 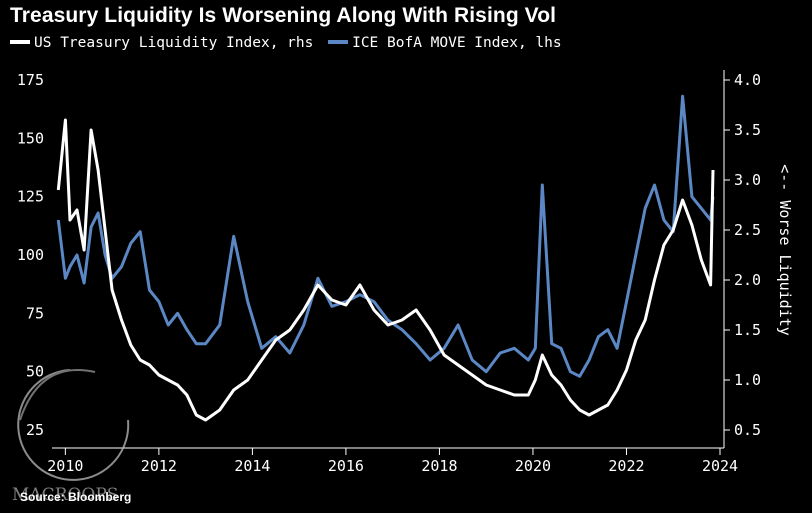 What do you see at coordinates (747, 230) in the screenshot?
I see `right-tick-label-4: 2.5` at bounding box center [747, 230].